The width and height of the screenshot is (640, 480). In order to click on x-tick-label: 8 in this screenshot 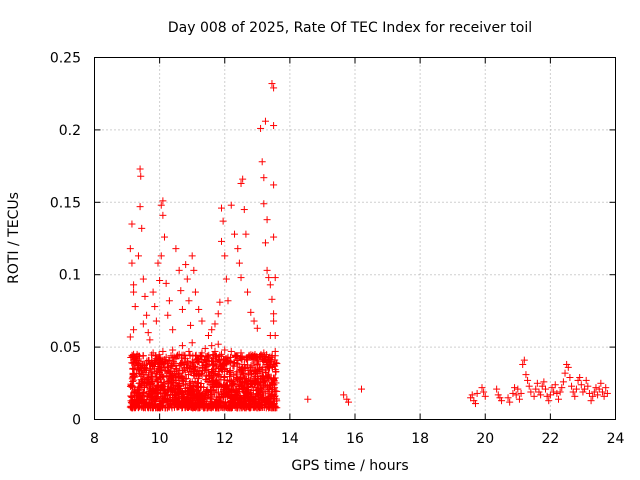, I will do `click(94, 439)`.